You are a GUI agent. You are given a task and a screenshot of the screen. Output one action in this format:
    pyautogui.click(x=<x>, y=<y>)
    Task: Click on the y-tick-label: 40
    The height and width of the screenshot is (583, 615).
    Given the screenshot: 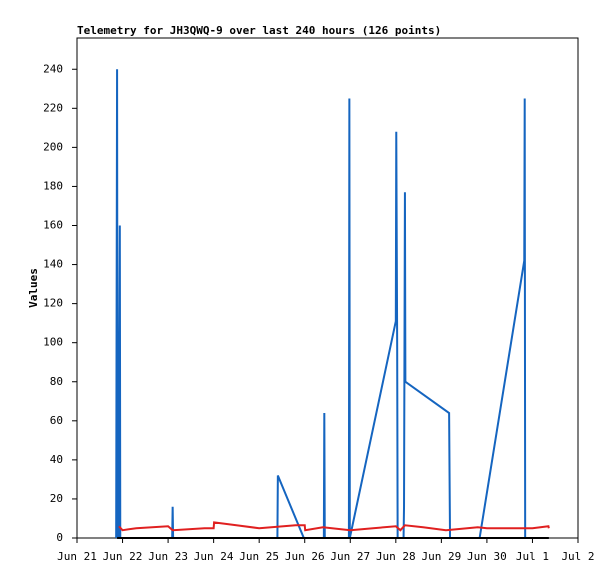 What is the action you would take?
    pyautogui.click(x=56, y=459)
    